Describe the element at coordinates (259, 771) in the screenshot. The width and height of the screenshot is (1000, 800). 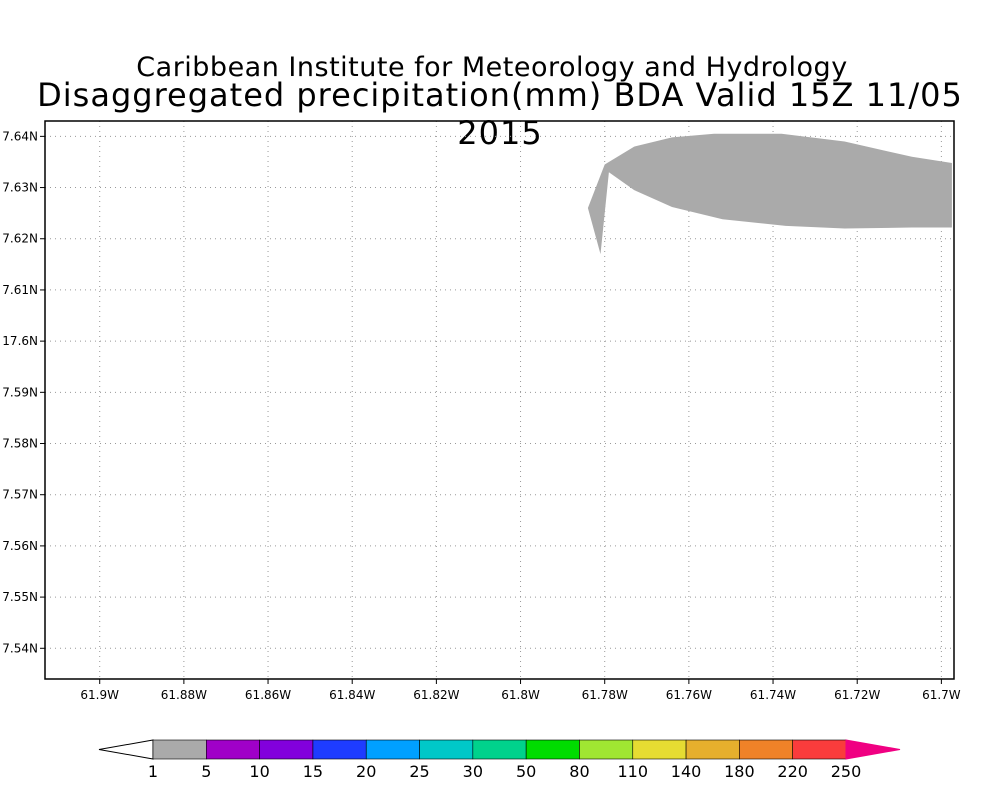
I see `colorbar-tick-label: 10` at that location.